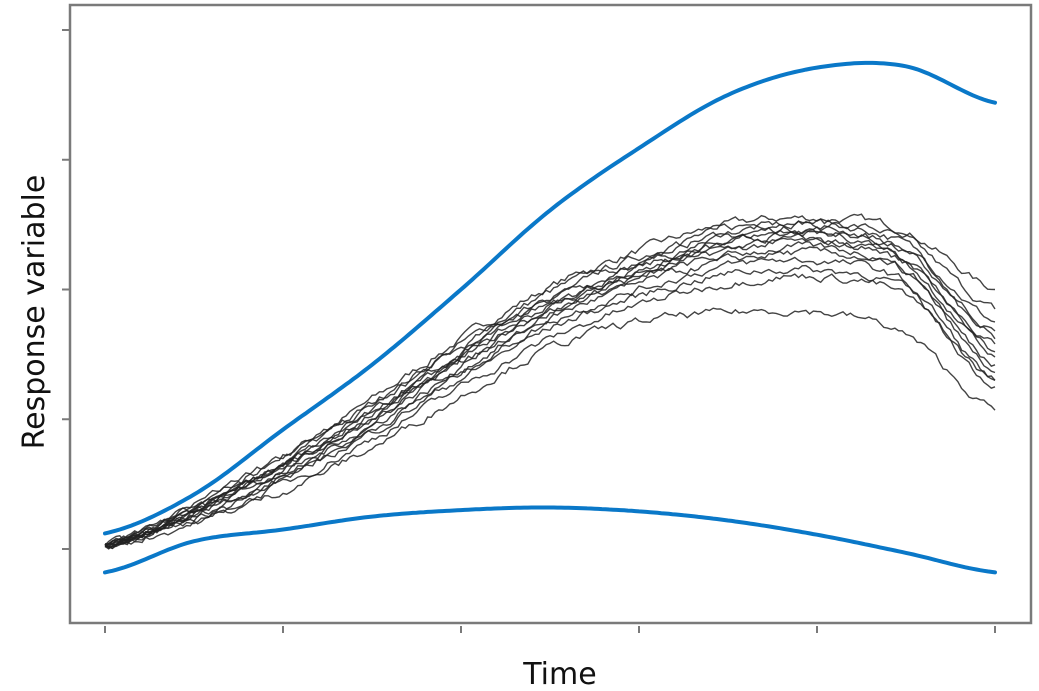 Image resolution: width=1039 pixels, height=691 pixels. What do you see at coordinates (34, 312) in the screenshot?
I see `y-axis-label: Response variable` at bounding box center [34, 312].